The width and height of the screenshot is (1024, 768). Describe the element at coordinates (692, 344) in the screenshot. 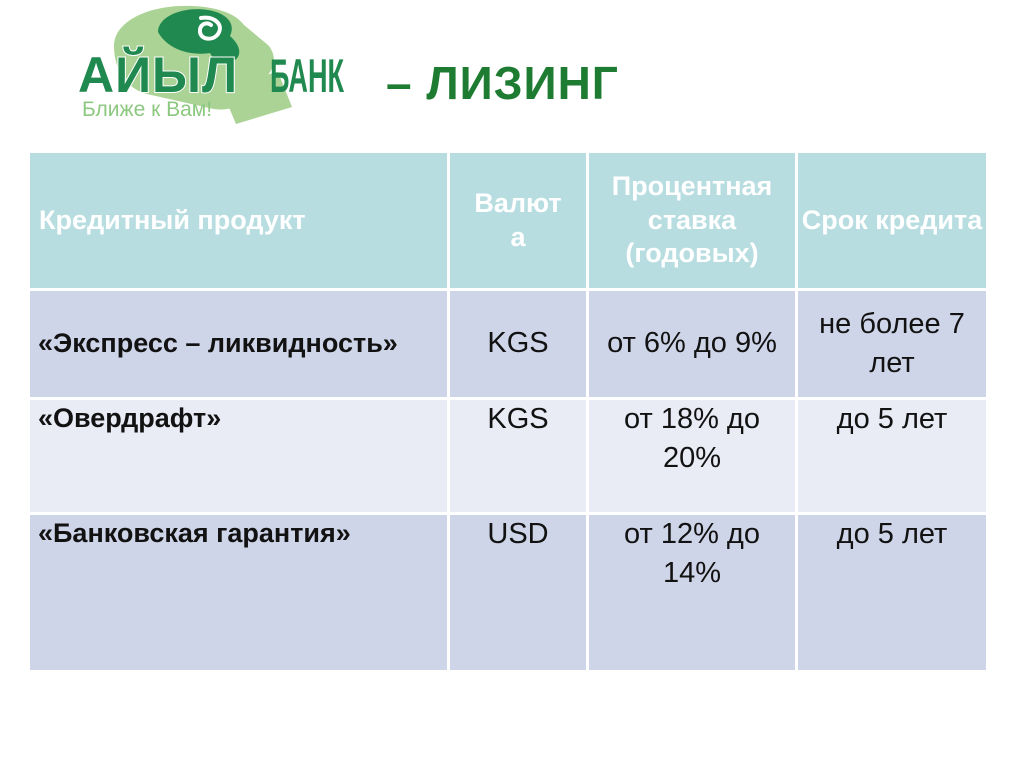

I see `table-row-1-rate: от 6% до 9%` at that location.